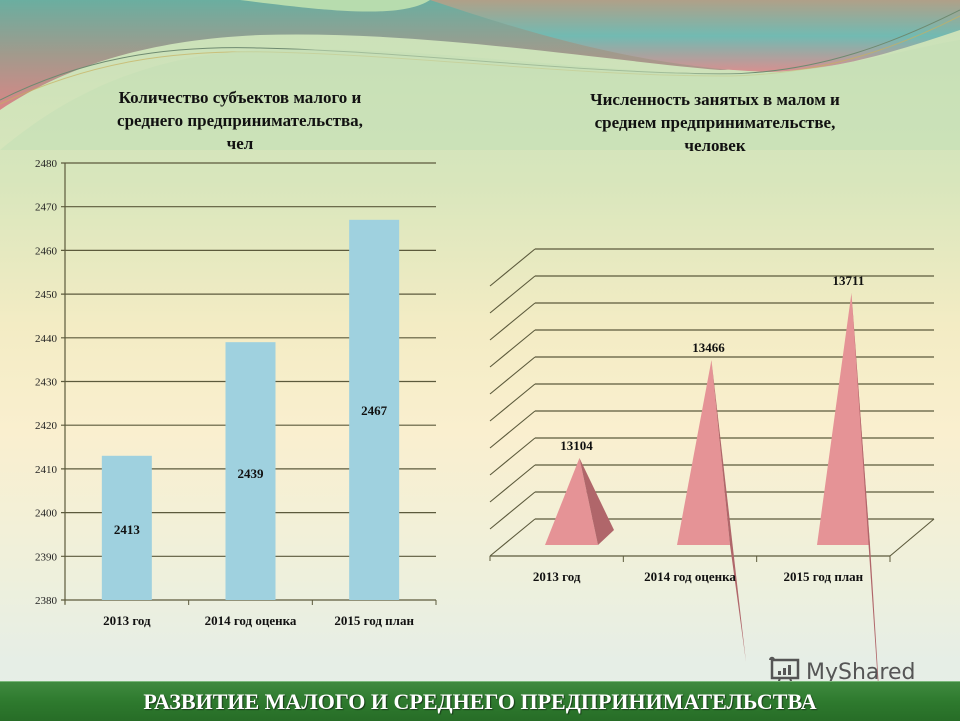  I want to click on y-tick-label: 2410, so click(46, 470).